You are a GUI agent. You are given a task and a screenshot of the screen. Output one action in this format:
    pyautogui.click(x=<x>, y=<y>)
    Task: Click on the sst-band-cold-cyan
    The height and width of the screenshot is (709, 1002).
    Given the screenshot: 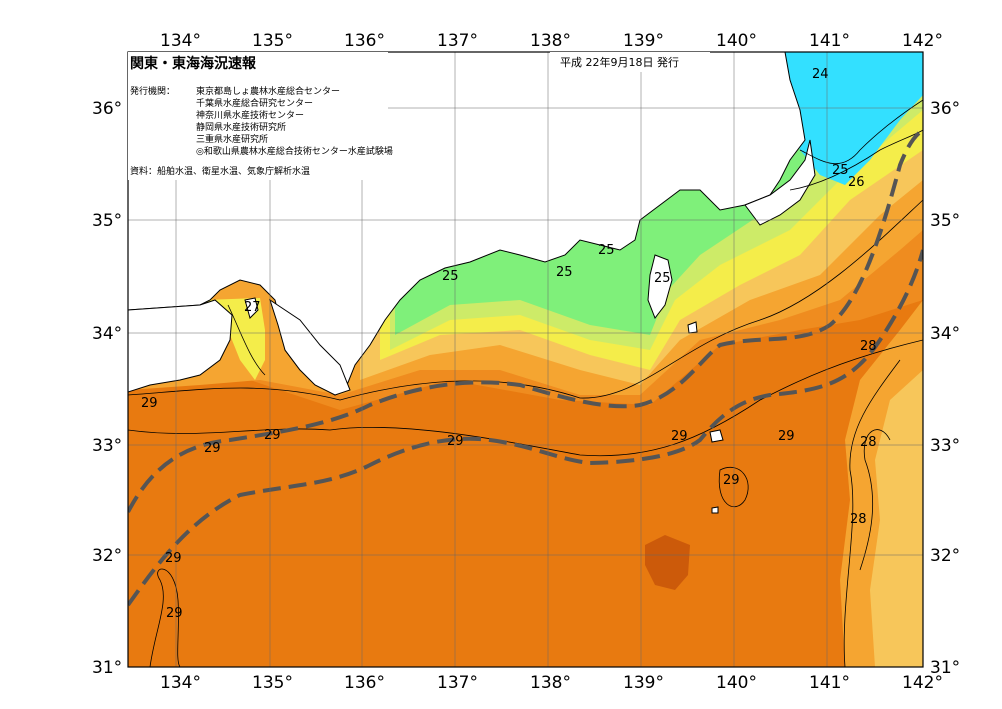 What is the action you would take?
    pyautogui.click(x=854, y=118)
    